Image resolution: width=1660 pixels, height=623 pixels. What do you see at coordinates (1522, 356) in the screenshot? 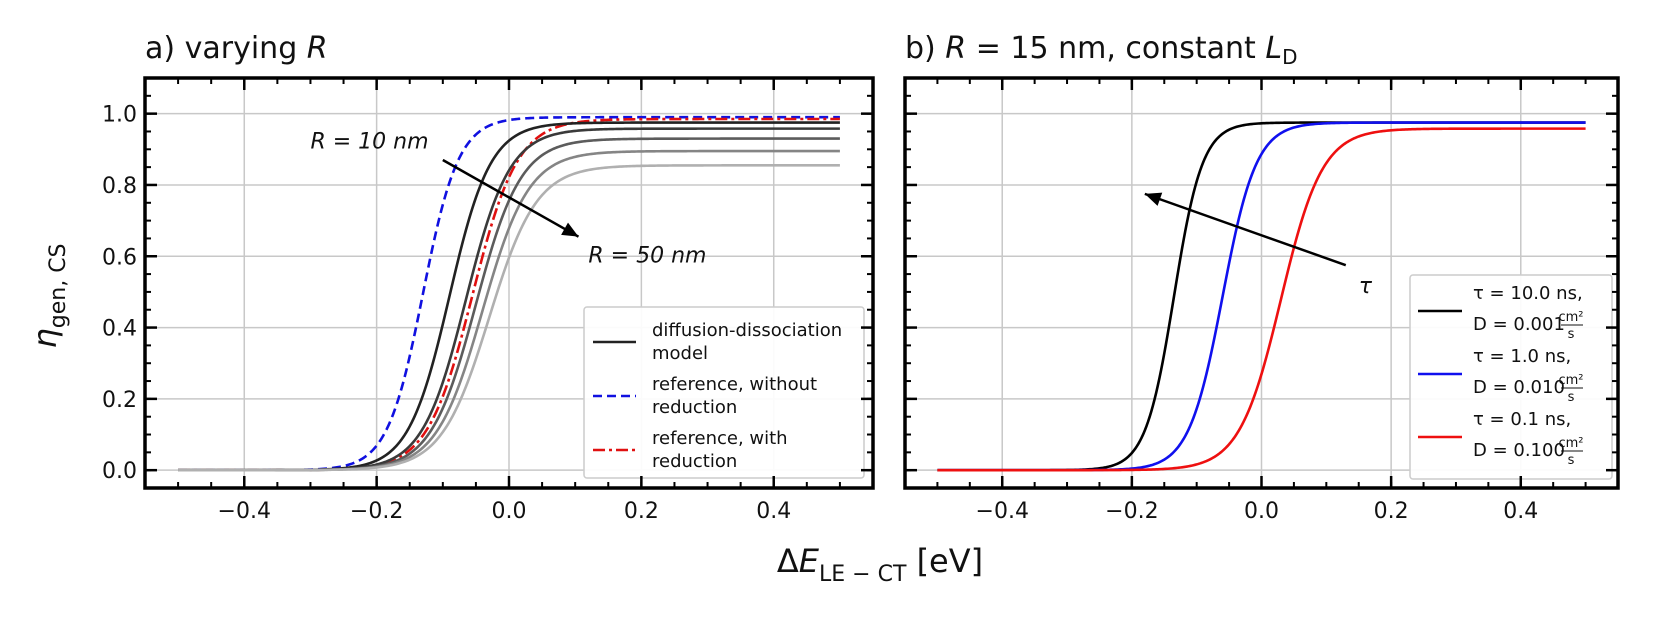
I see `legend-label: τ = 1.0 ns,` at bounding box center [1522, 356].